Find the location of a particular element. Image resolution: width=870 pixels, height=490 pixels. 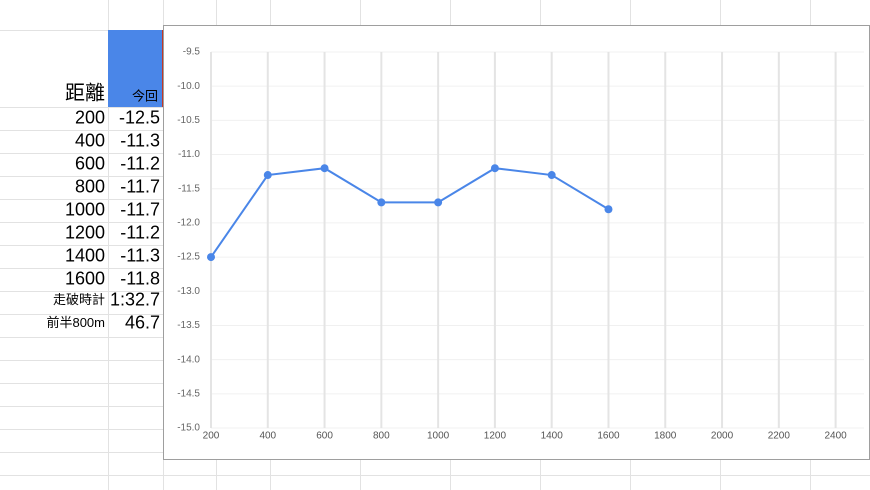

y-tick-label: -14.5 is located at coordinates (188, 393).